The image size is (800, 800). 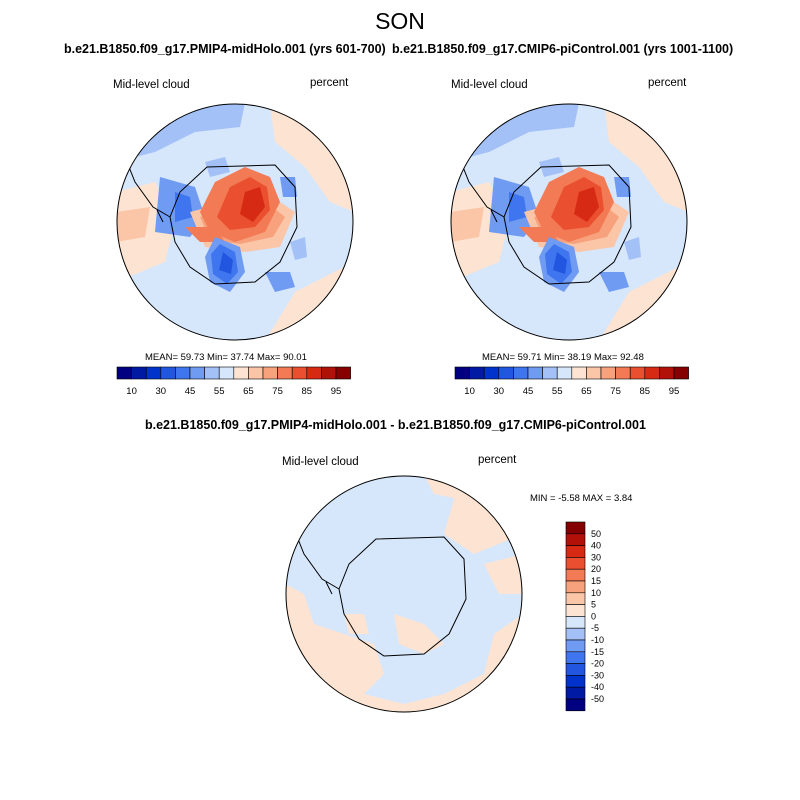 What do you see at coordinates (233, 381) in the screenshot?
I see `left-colorbar: 10 30 45 55 65 75 85 95` at bounding box center [233, 381].